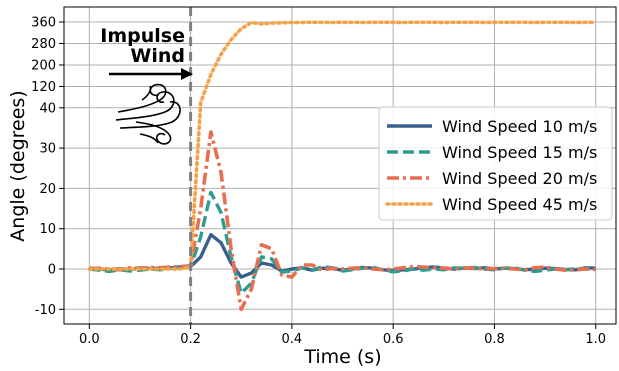  I want to click on legend-label: Wind Speed 15 m/s, so click(519, 152).